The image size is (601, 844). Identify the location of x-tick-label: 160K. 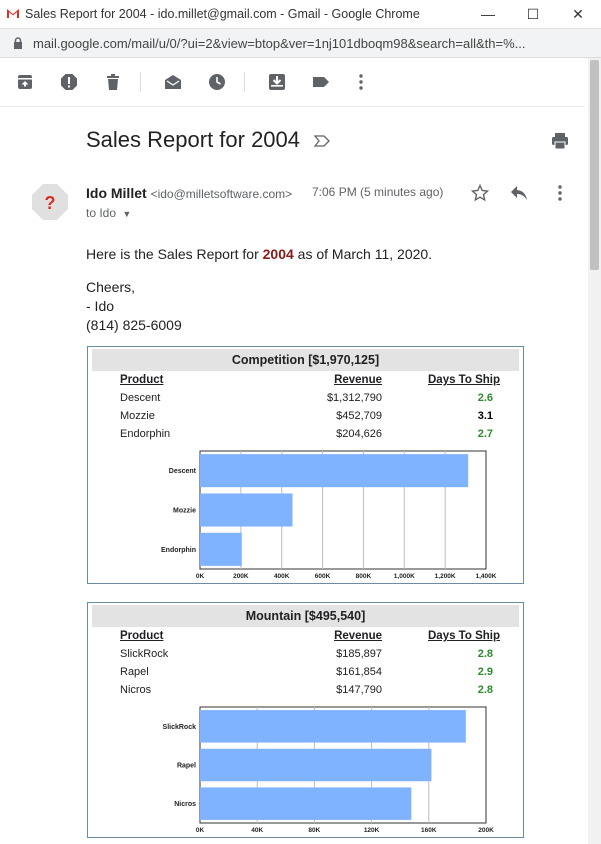
(429, 830).